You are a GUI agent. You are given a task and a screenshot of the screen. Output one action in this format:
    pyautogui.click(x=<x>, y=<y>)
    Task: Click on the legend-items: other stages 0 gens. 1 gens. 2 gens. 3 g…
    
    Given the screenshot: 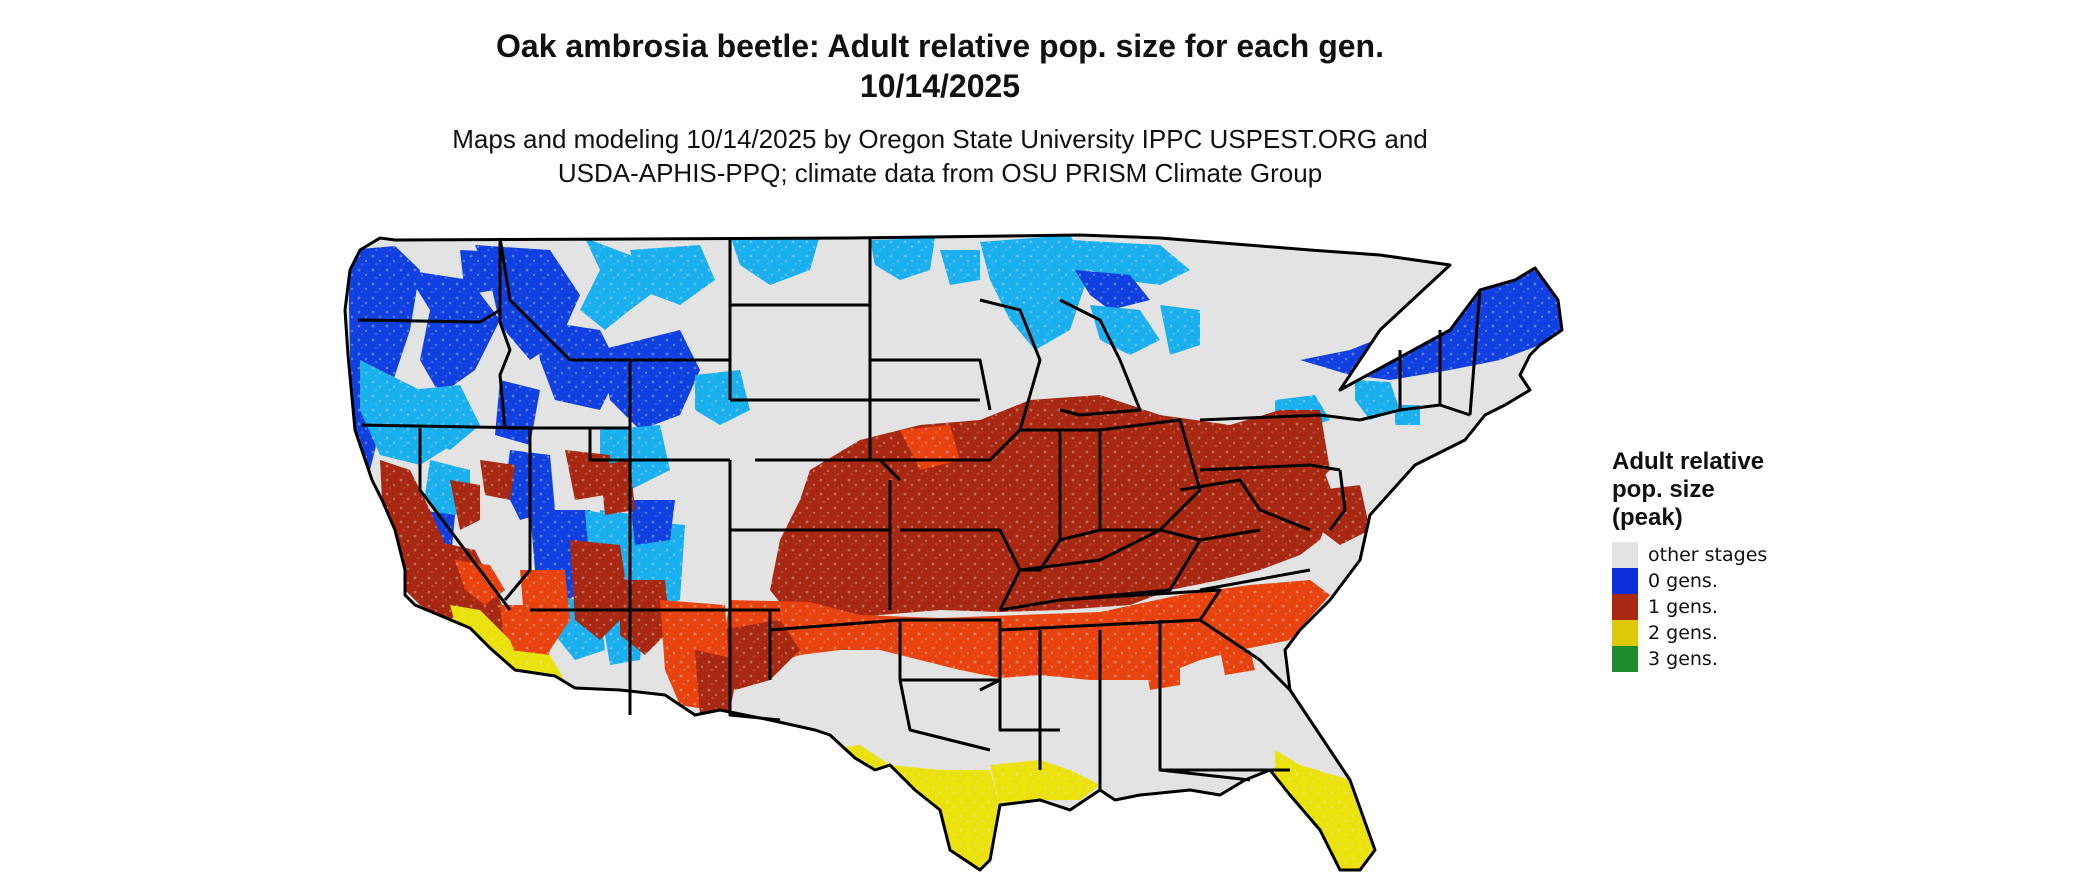 What is the action you would take?
    pyautogui.click(x=1722, y=607)
    